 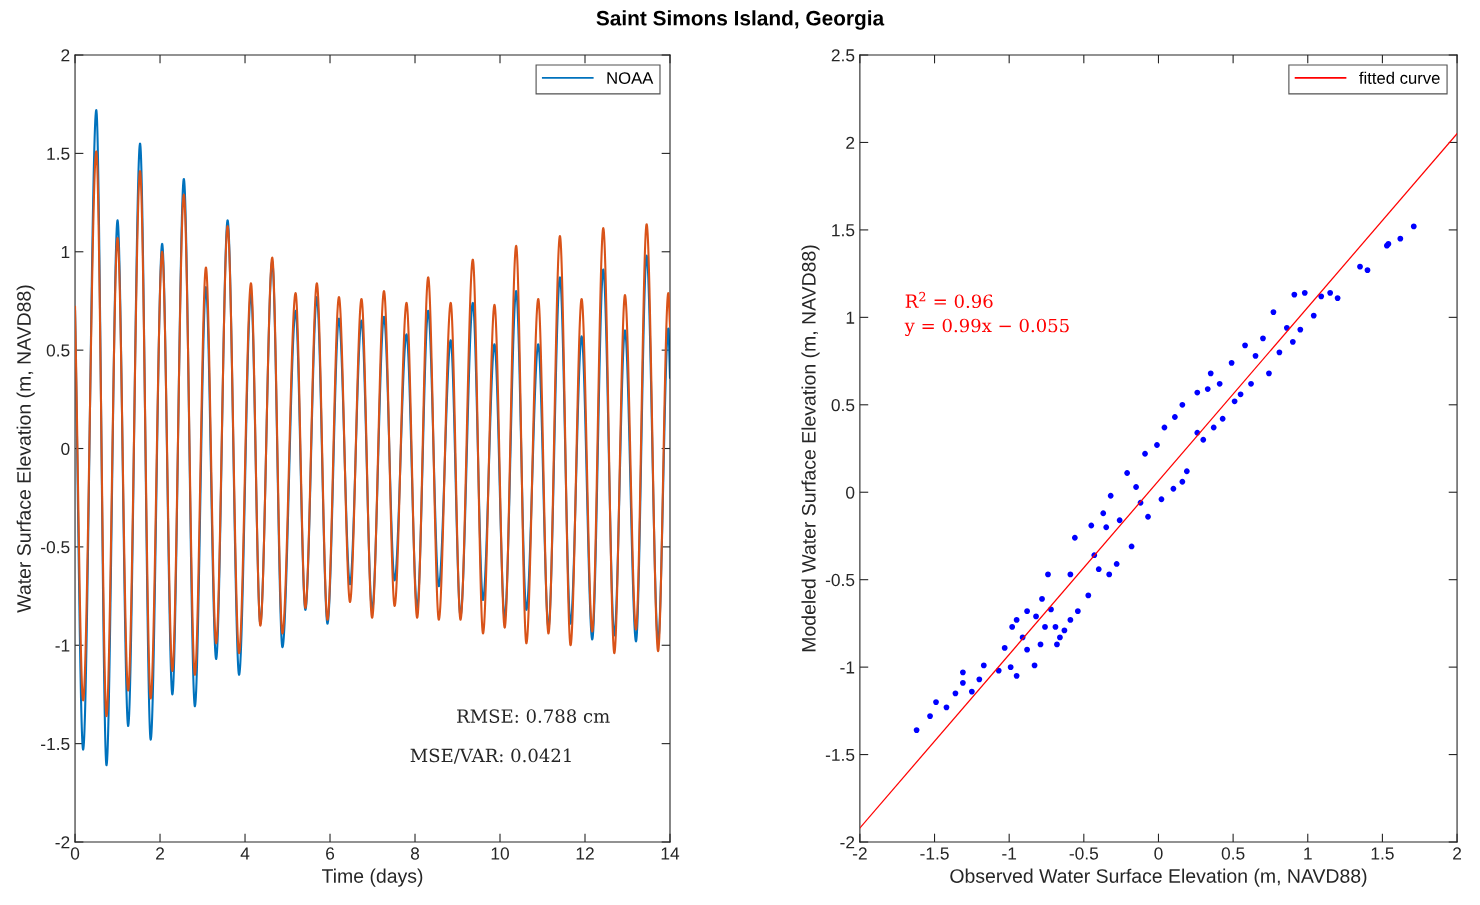 What do you see at coordinates (500, 853) in the screenshot?
I see `x-tick-label: 10` at bounding box center [500, 853].